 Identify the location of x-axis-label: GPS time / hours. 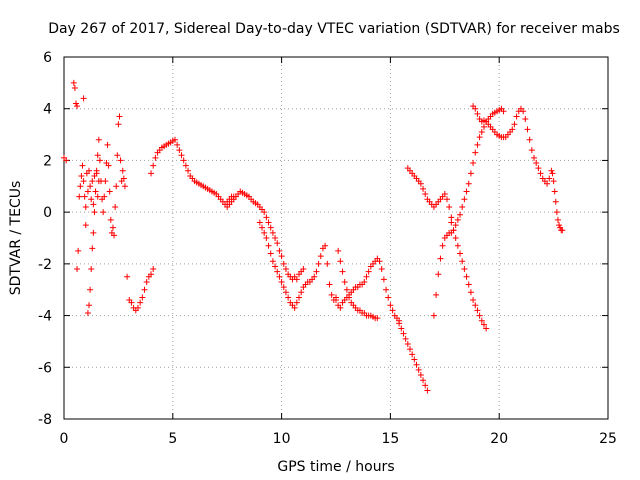
(335, 467).